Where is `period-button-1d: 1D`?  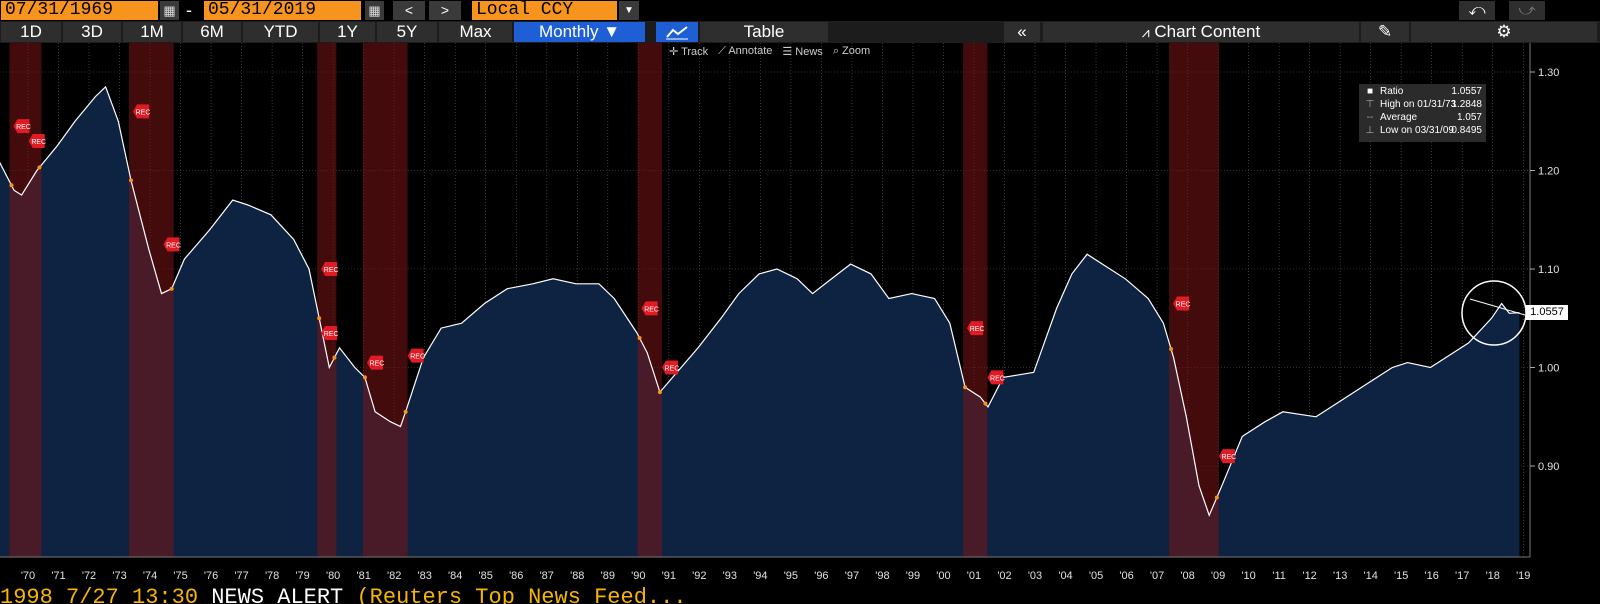
period-button-1d: 1D is located at coordinates (31, 32).